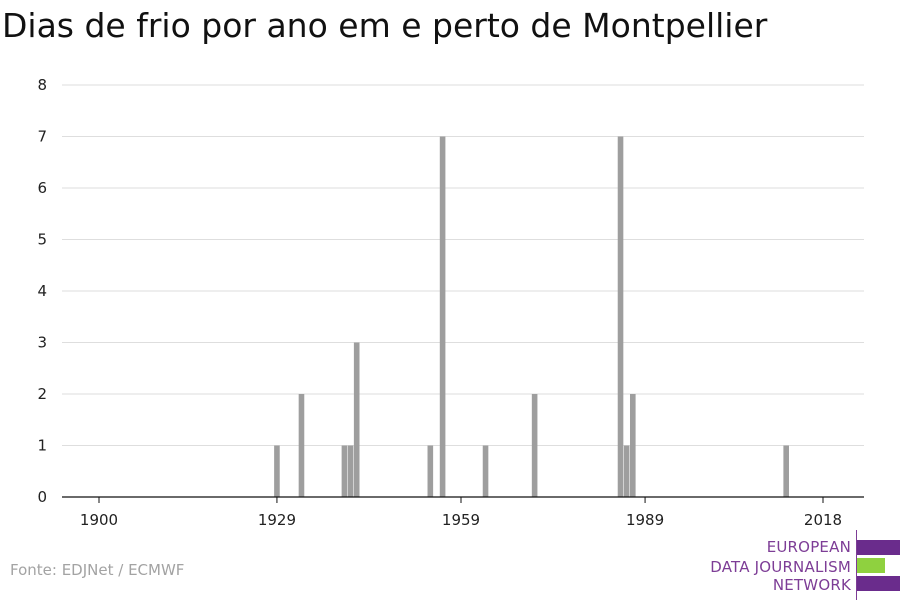  What do you see at coordinates (780, 567) in the screenshot?
I see `logo-text-data-journalism: DATA JOURNALISM` at bounding box center [780, 567].